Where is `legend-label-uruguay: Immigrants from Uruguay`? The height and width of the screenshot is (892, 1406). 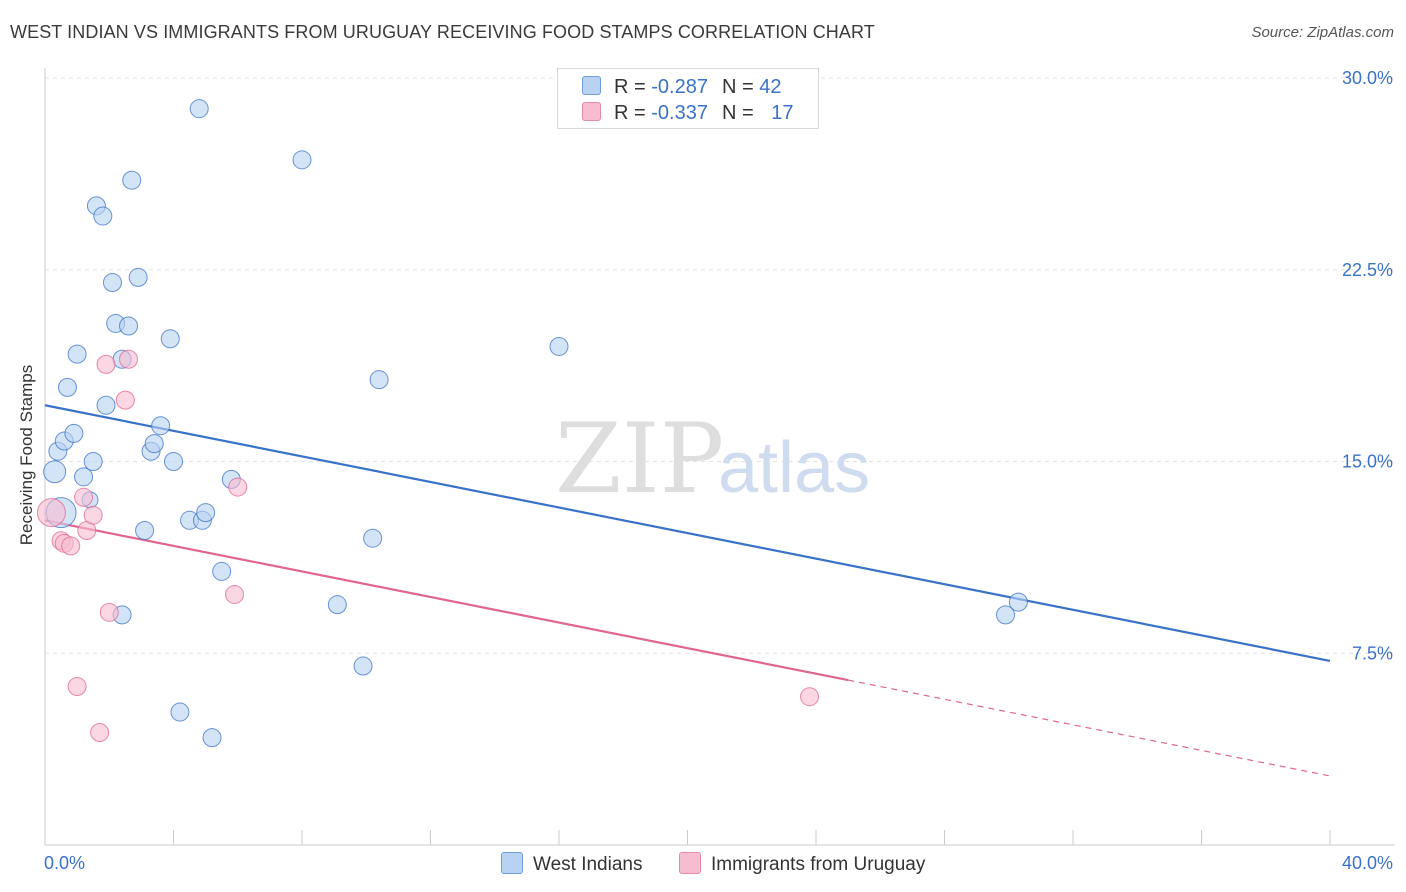 legend-label-uruguay: Immigrants from Uruguay is located at coordinates (818, 864).